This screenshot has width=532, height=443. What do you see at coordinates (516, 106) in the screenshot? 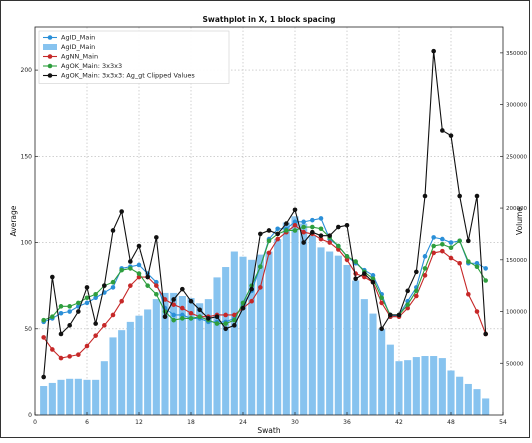
I see `y2-tick-label: 300000` at bounding box center [516, 106].